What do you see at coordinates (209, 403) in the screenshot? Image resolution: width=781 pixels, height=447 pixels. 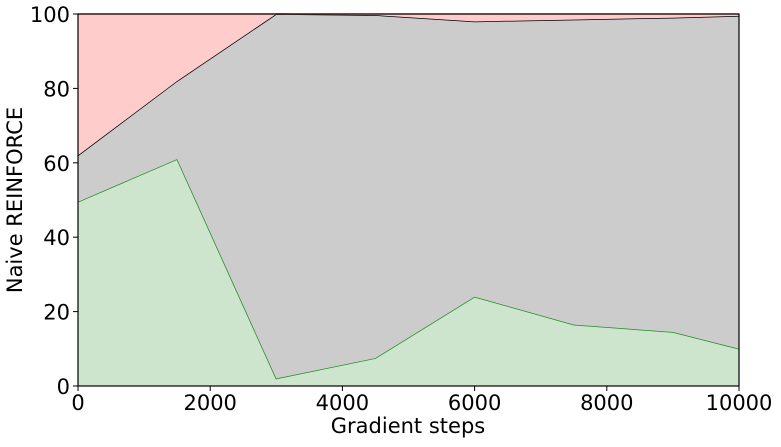 I see `x-tick-label: 2000` at bounding box center [209, 403].